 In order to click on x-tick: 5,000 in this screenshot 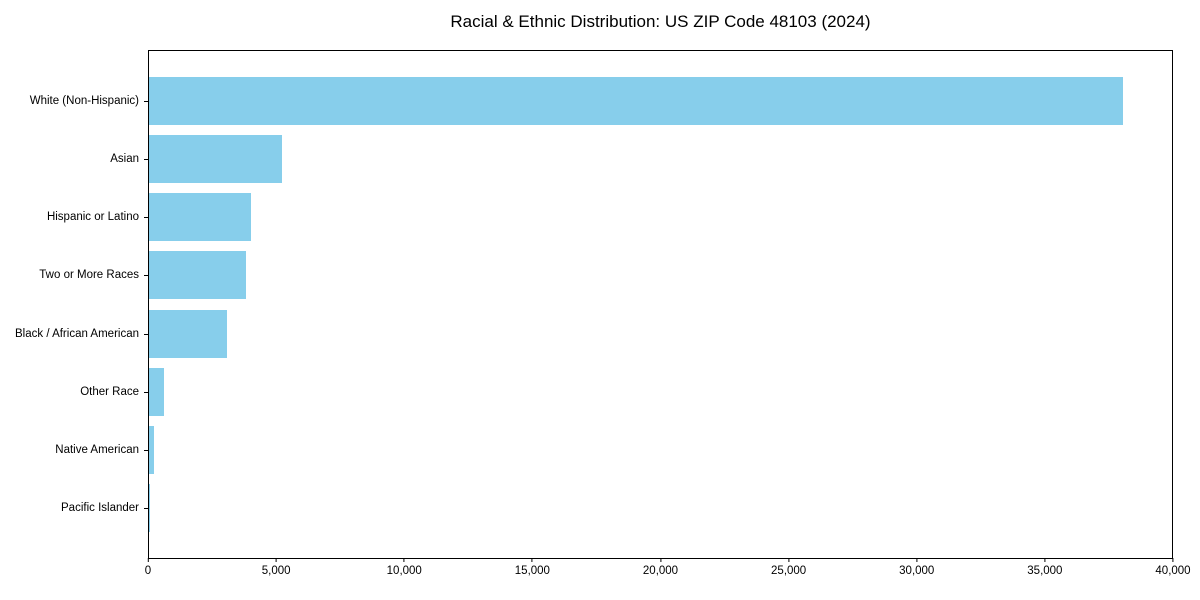, I will do `click(276, 567)`.